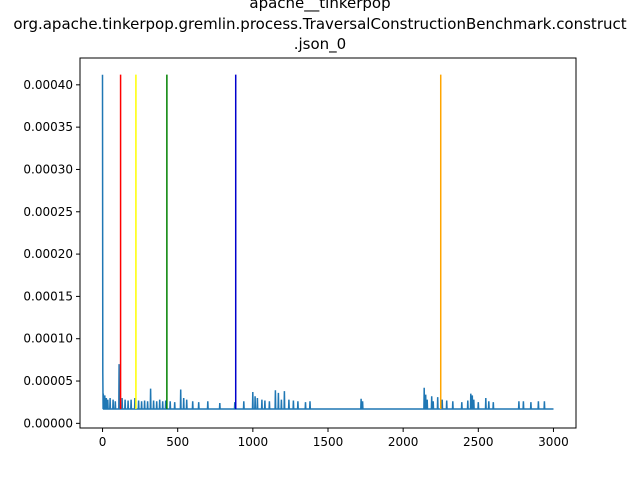 The image size is (640, 480). I want to click on y-tick-label: 0.00015, so click(48, 296).